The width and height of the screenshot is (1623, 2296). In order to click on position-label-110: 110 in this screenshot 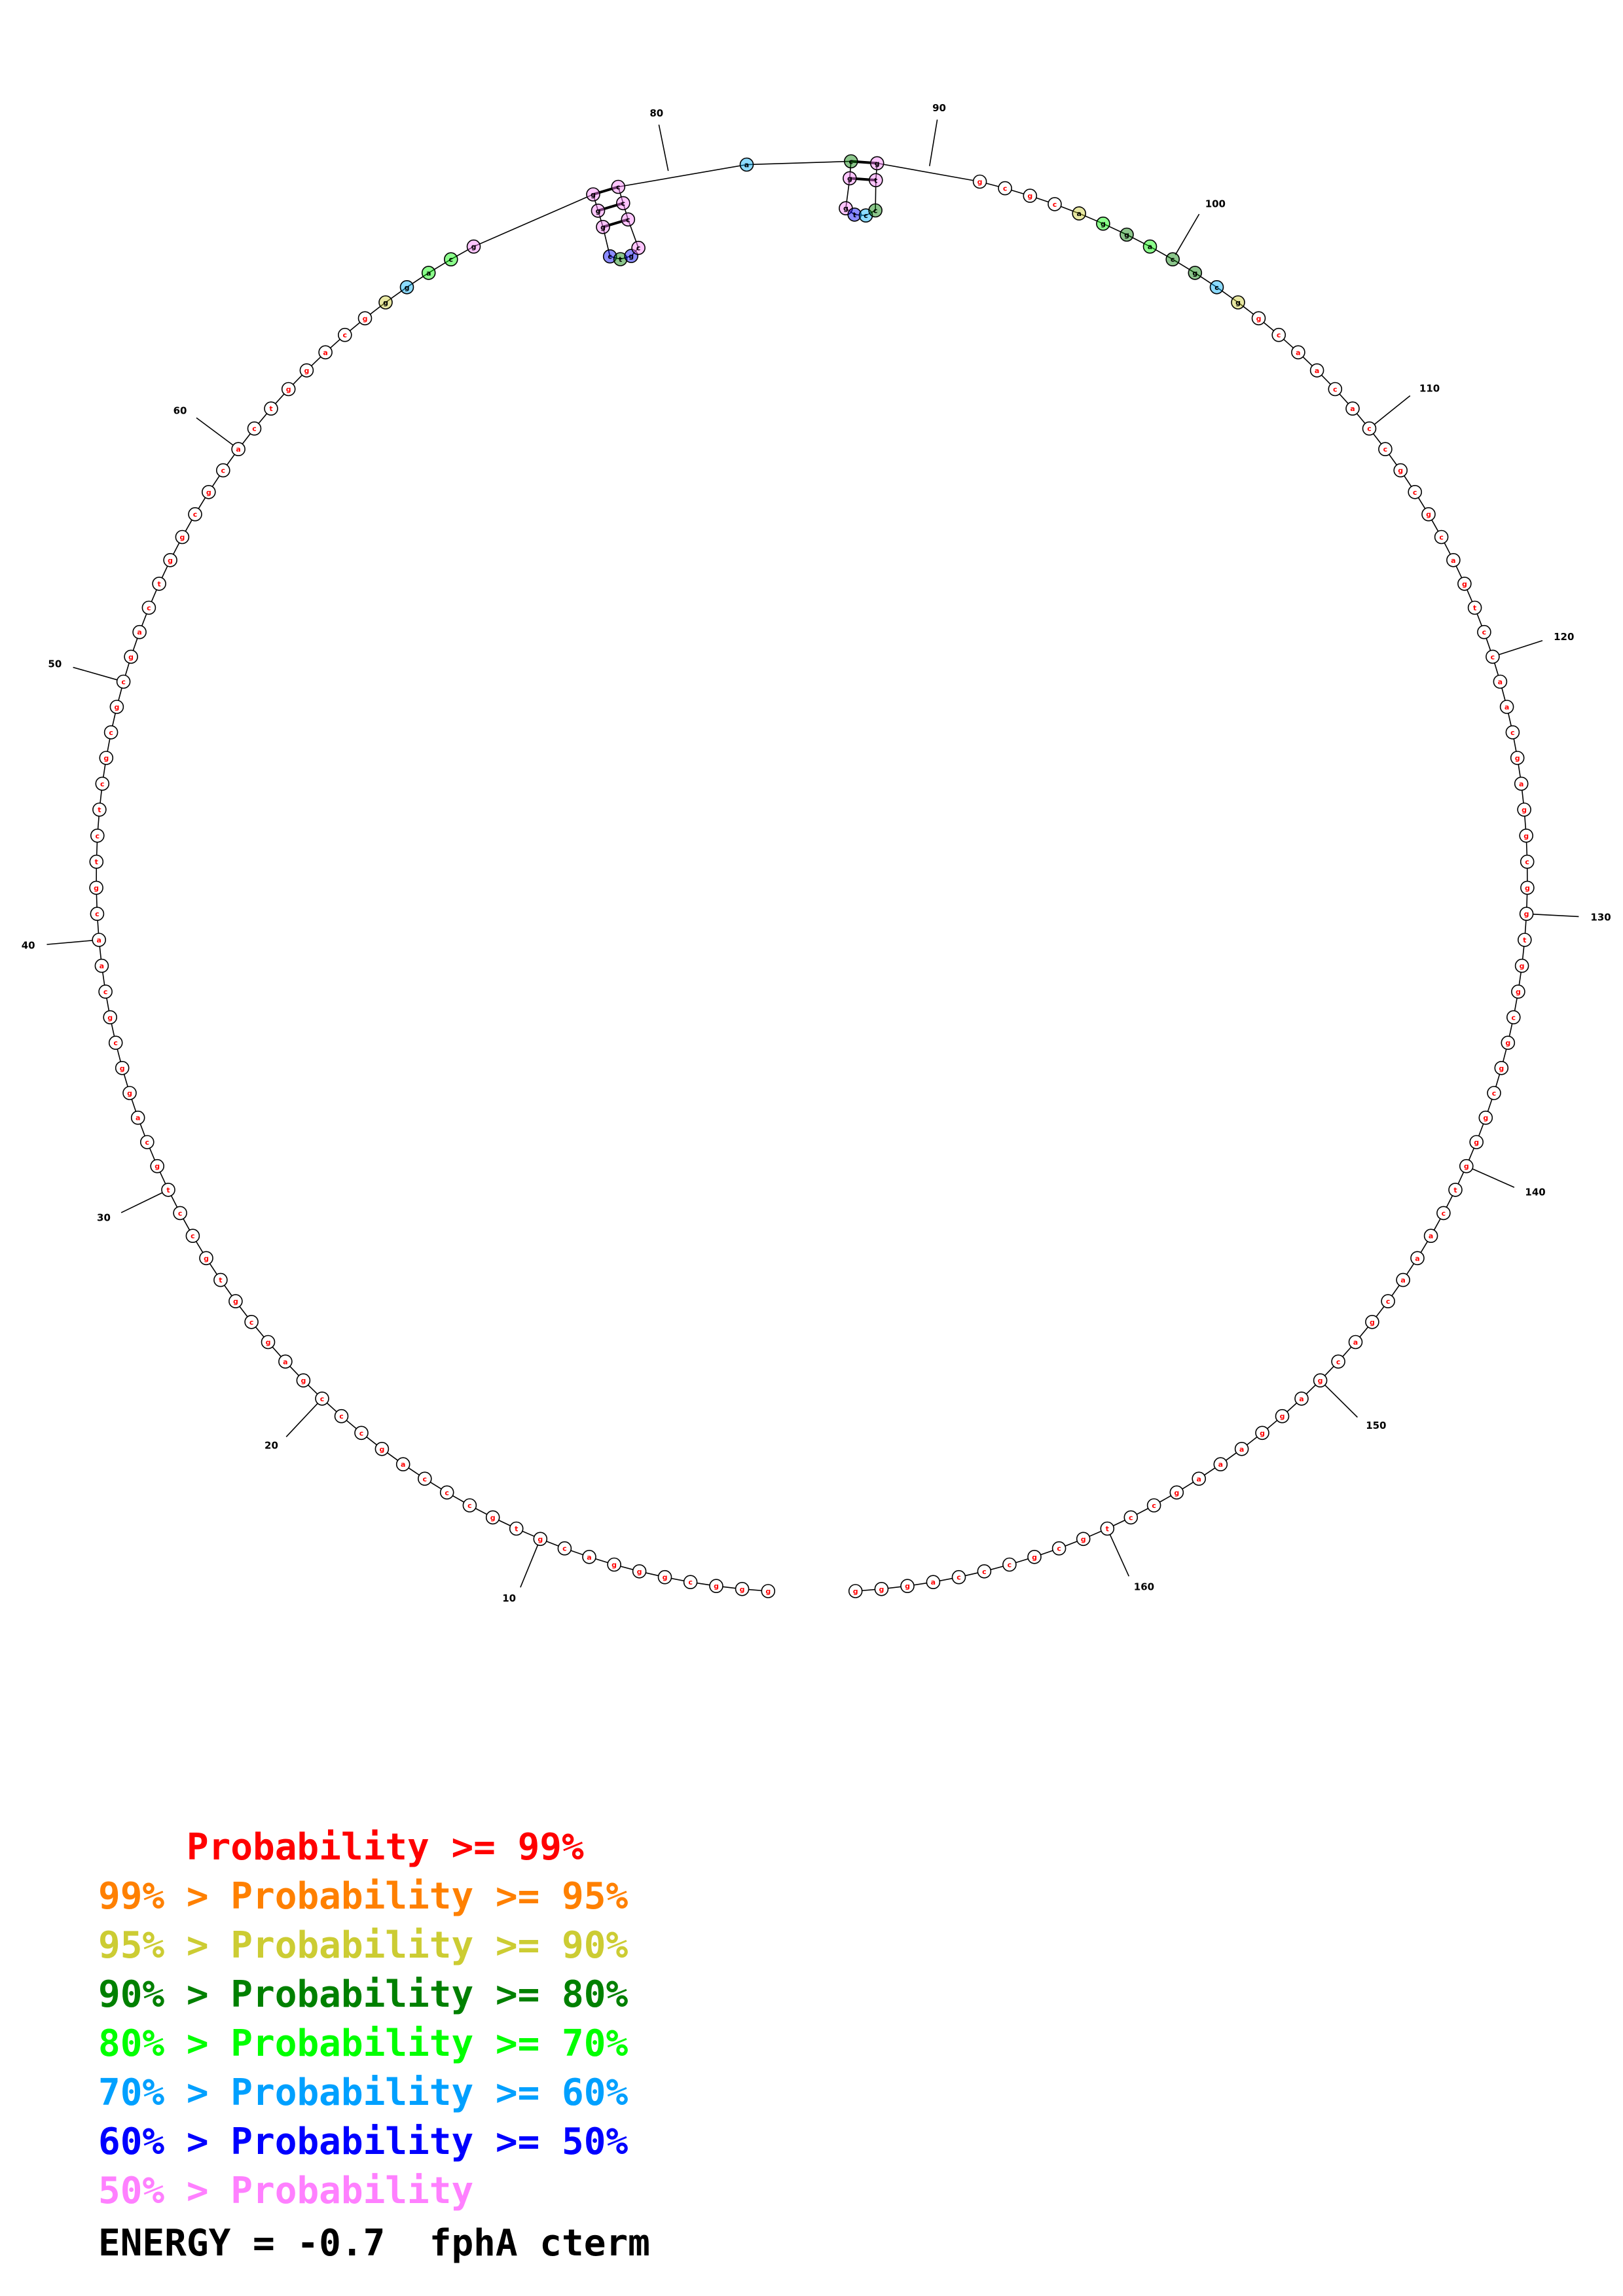, I will do `click(1429, 388)`.